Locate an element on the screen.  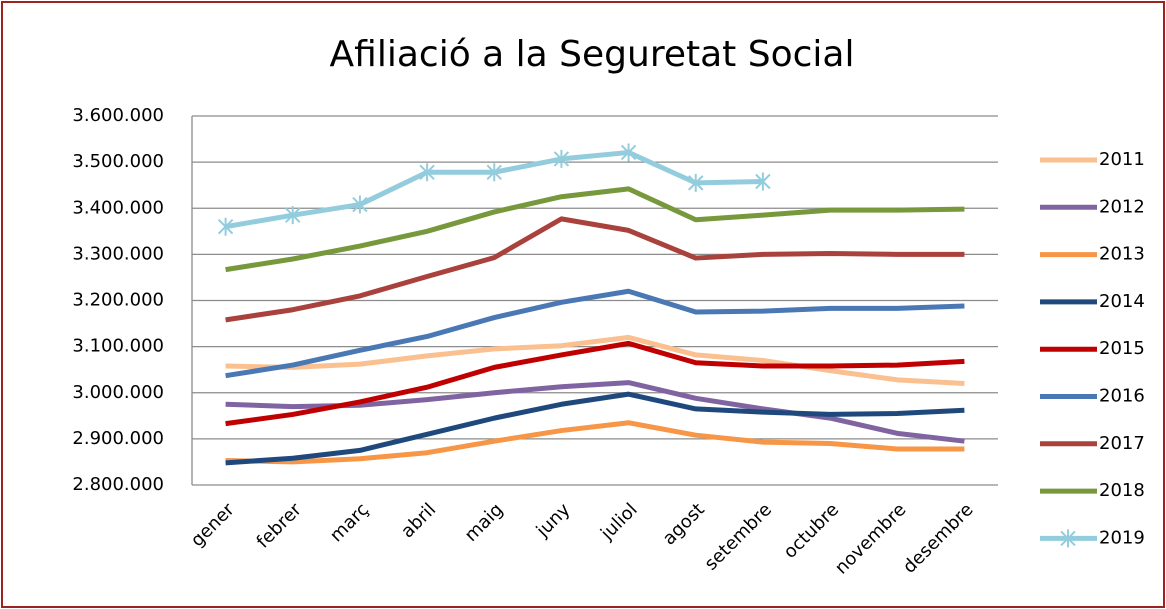
y-tick-label: 3.300.000 is located at coordinates (118, 253).